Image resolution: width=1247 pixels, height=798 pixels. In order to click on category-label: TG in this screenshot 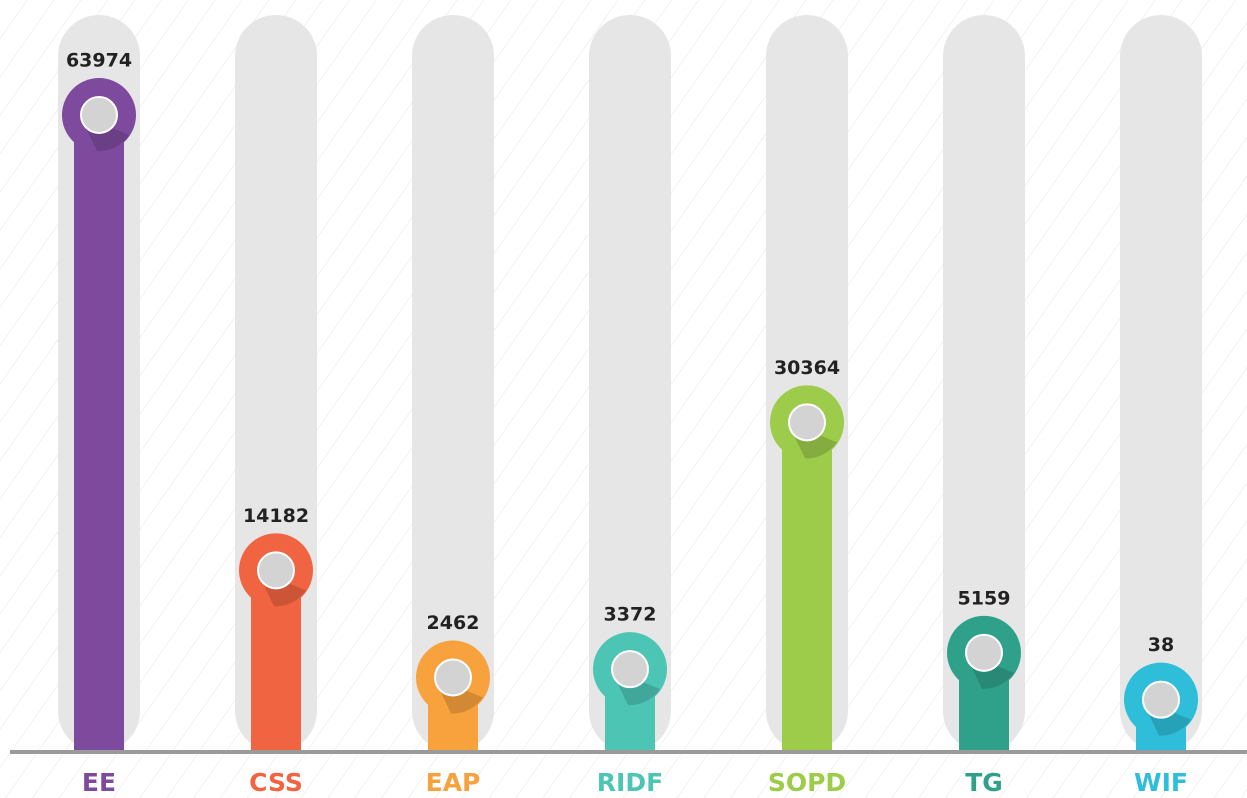, I will do `click(984, 782)`.